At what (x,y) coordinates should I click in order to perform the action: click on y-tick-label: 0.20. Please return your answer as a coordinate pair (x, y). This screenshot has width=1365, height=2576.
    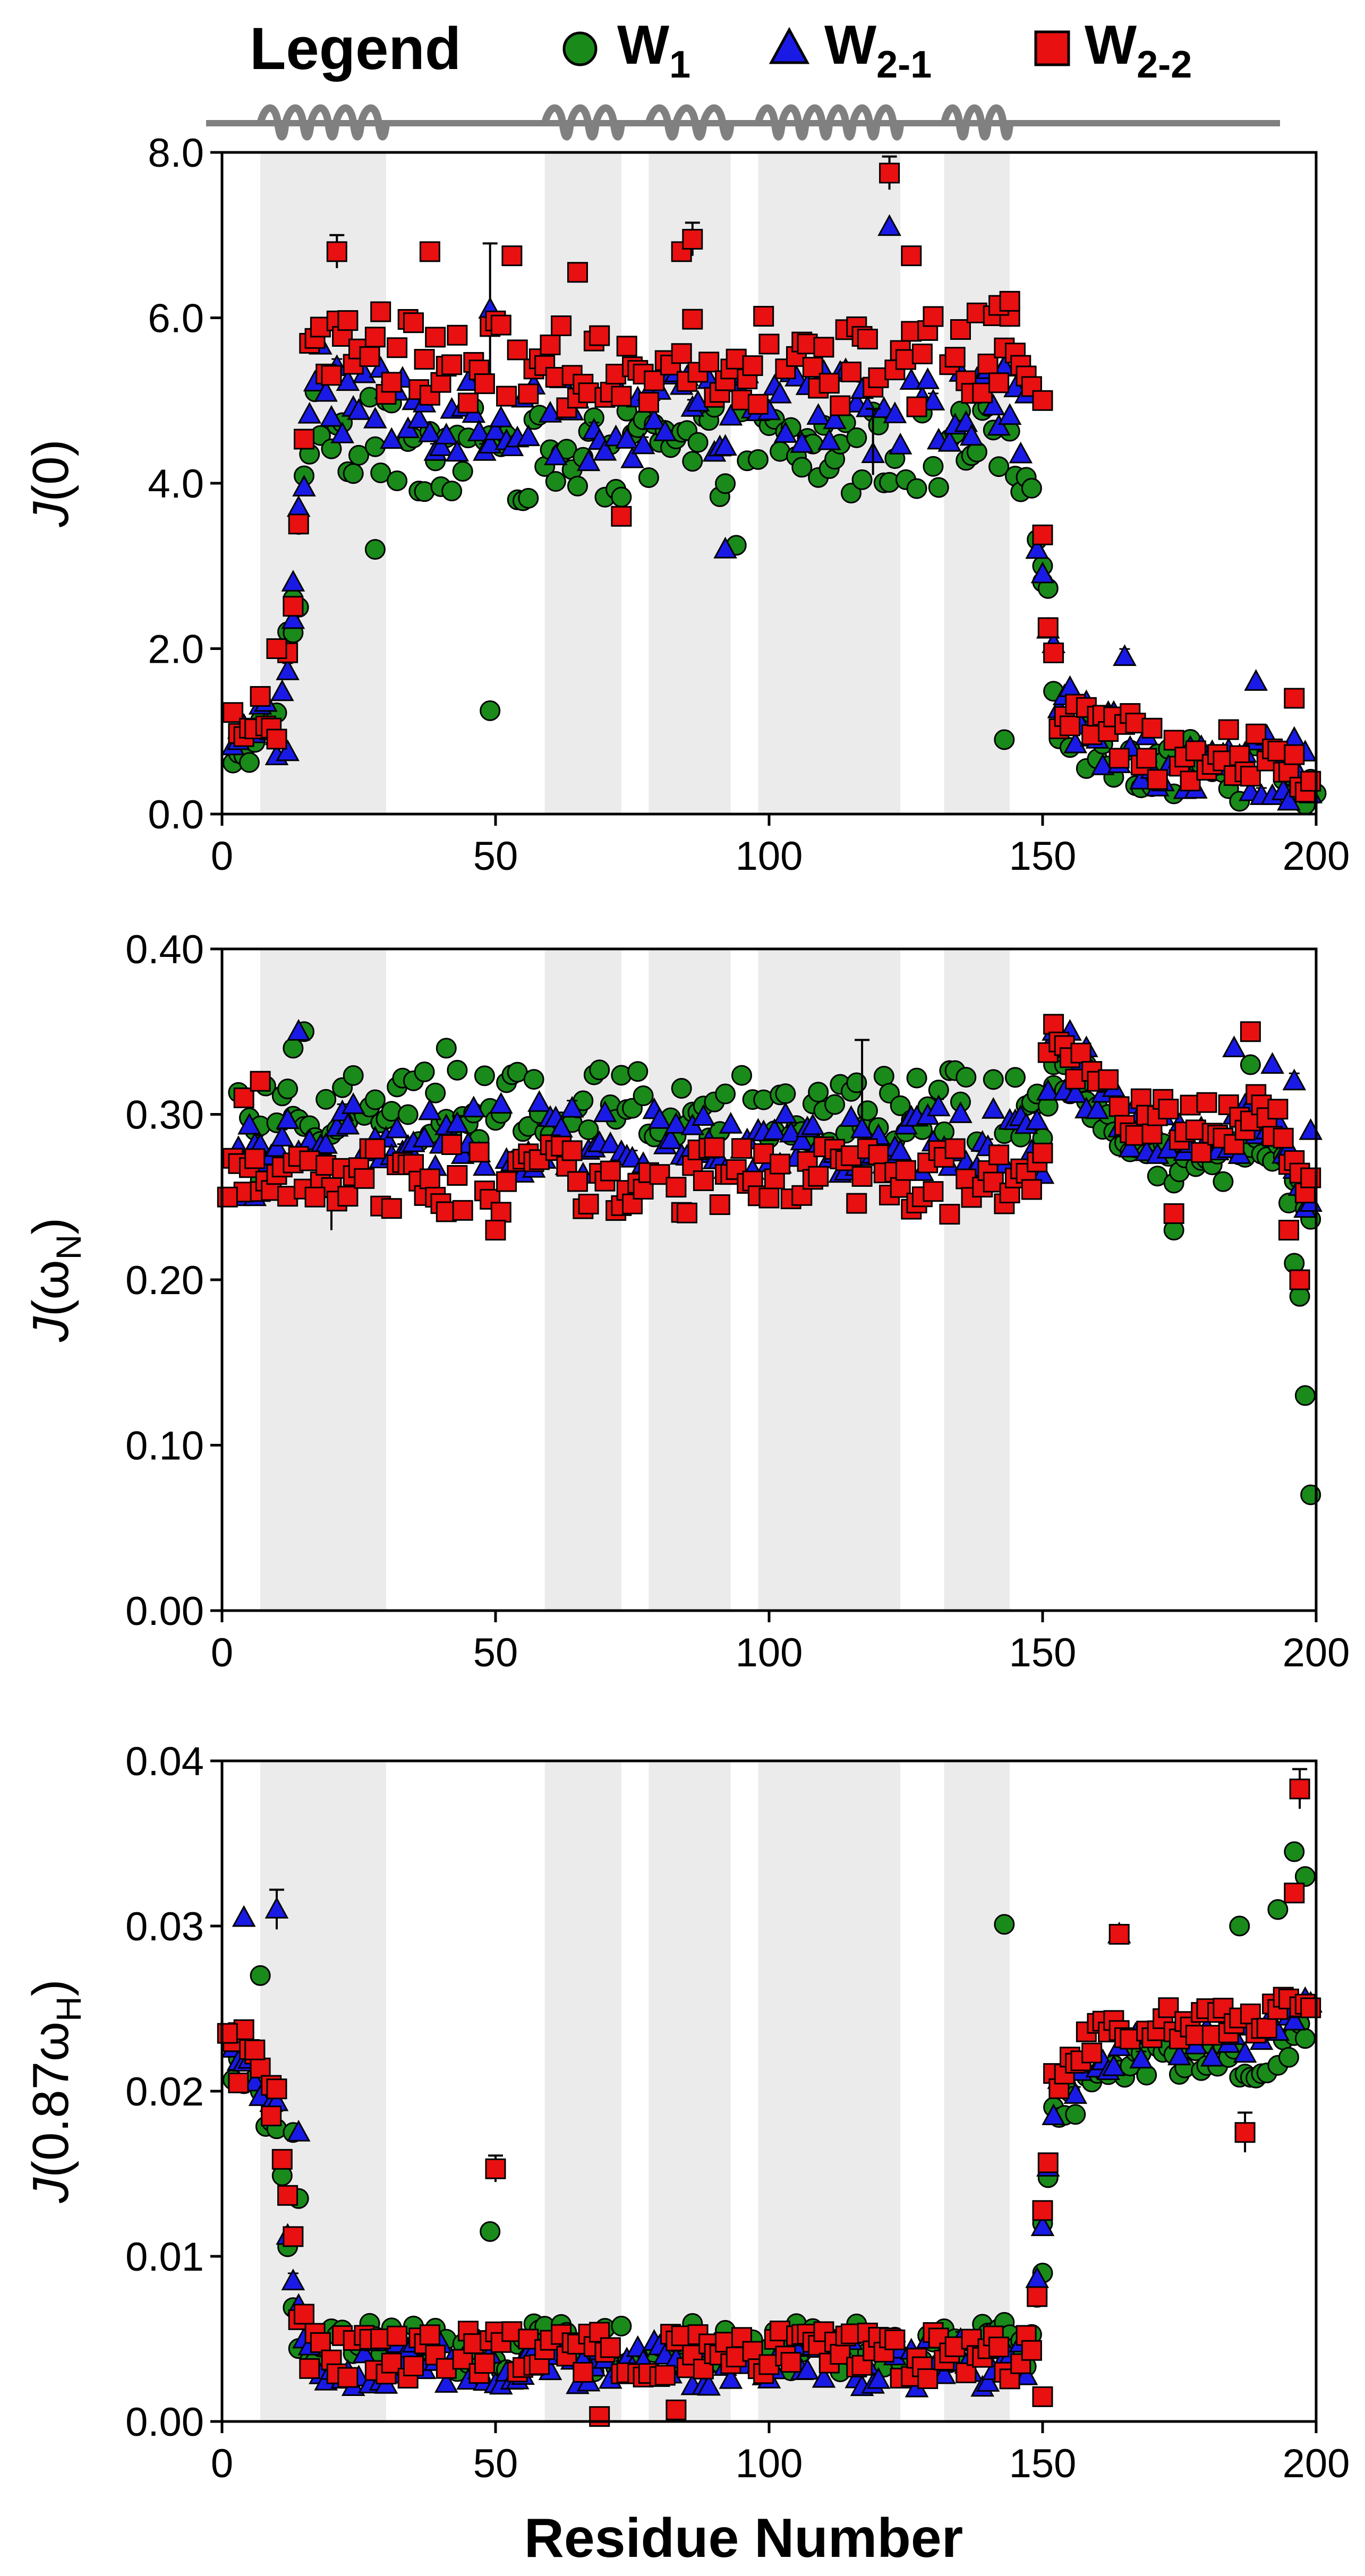
    Looking at the image, I should click on (164, 1280).